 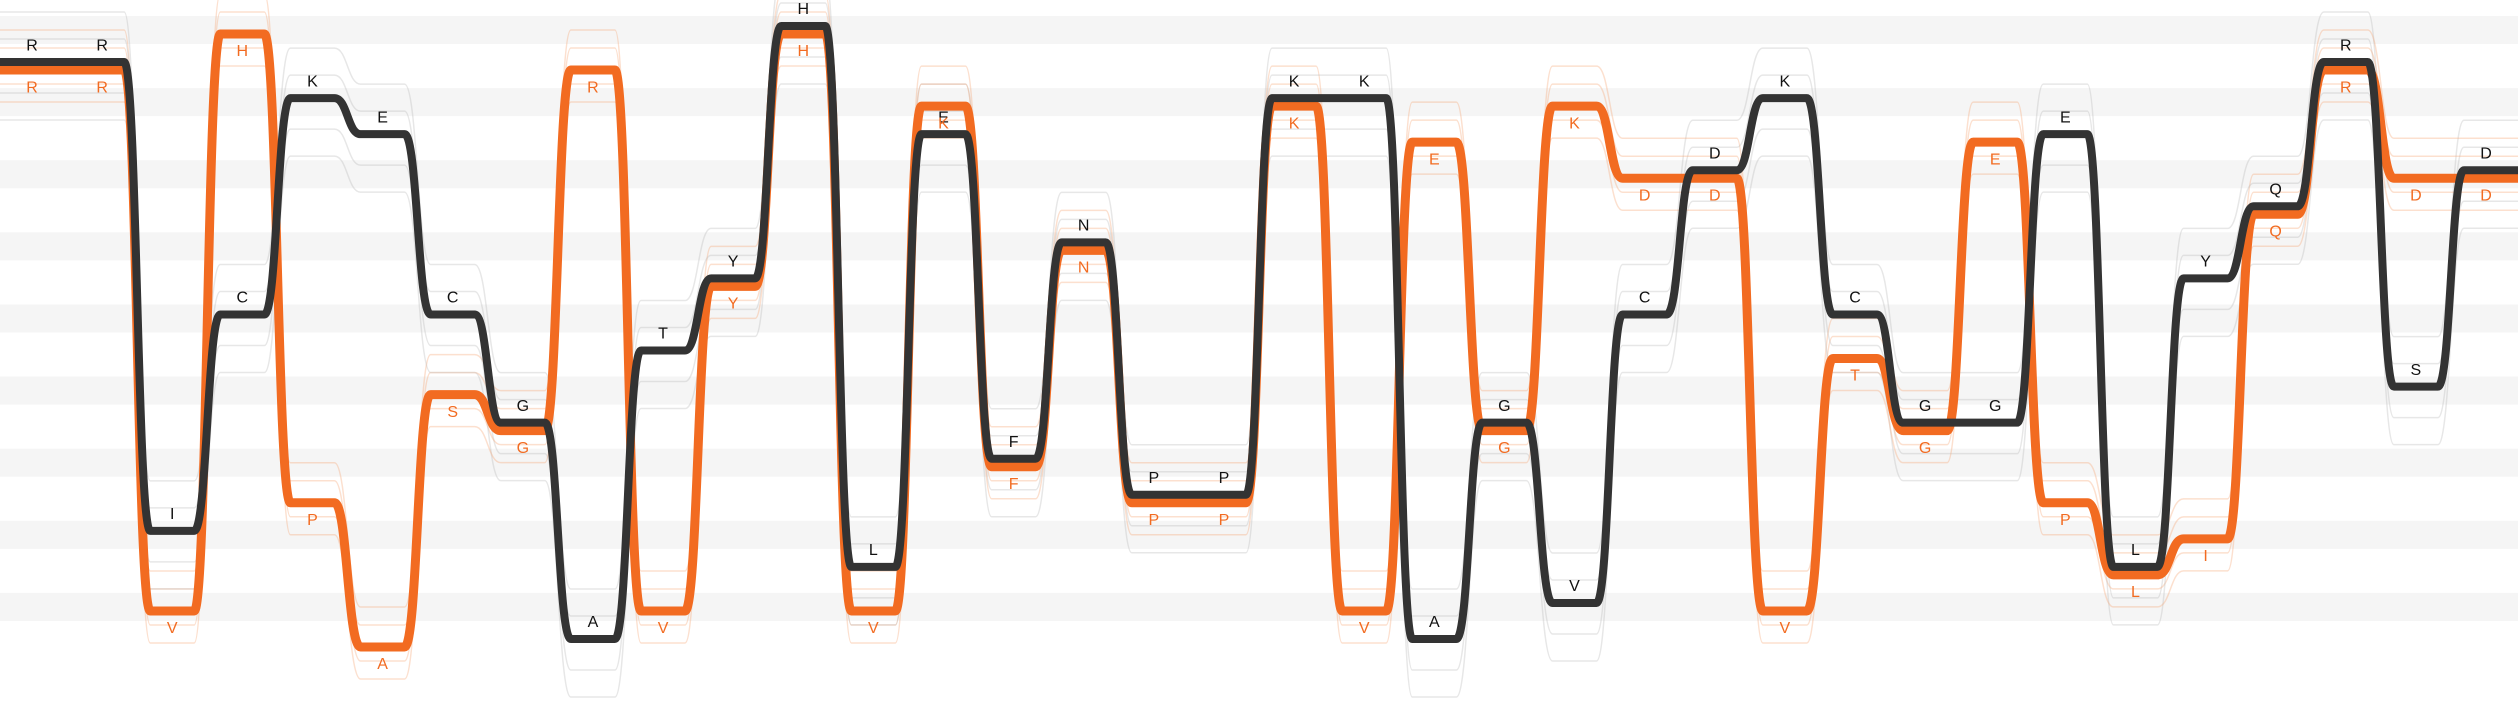 What do you see at coordinates (452, 412) in the screenshot?
I see `orange-label: S` at bounding box center [452, 412].